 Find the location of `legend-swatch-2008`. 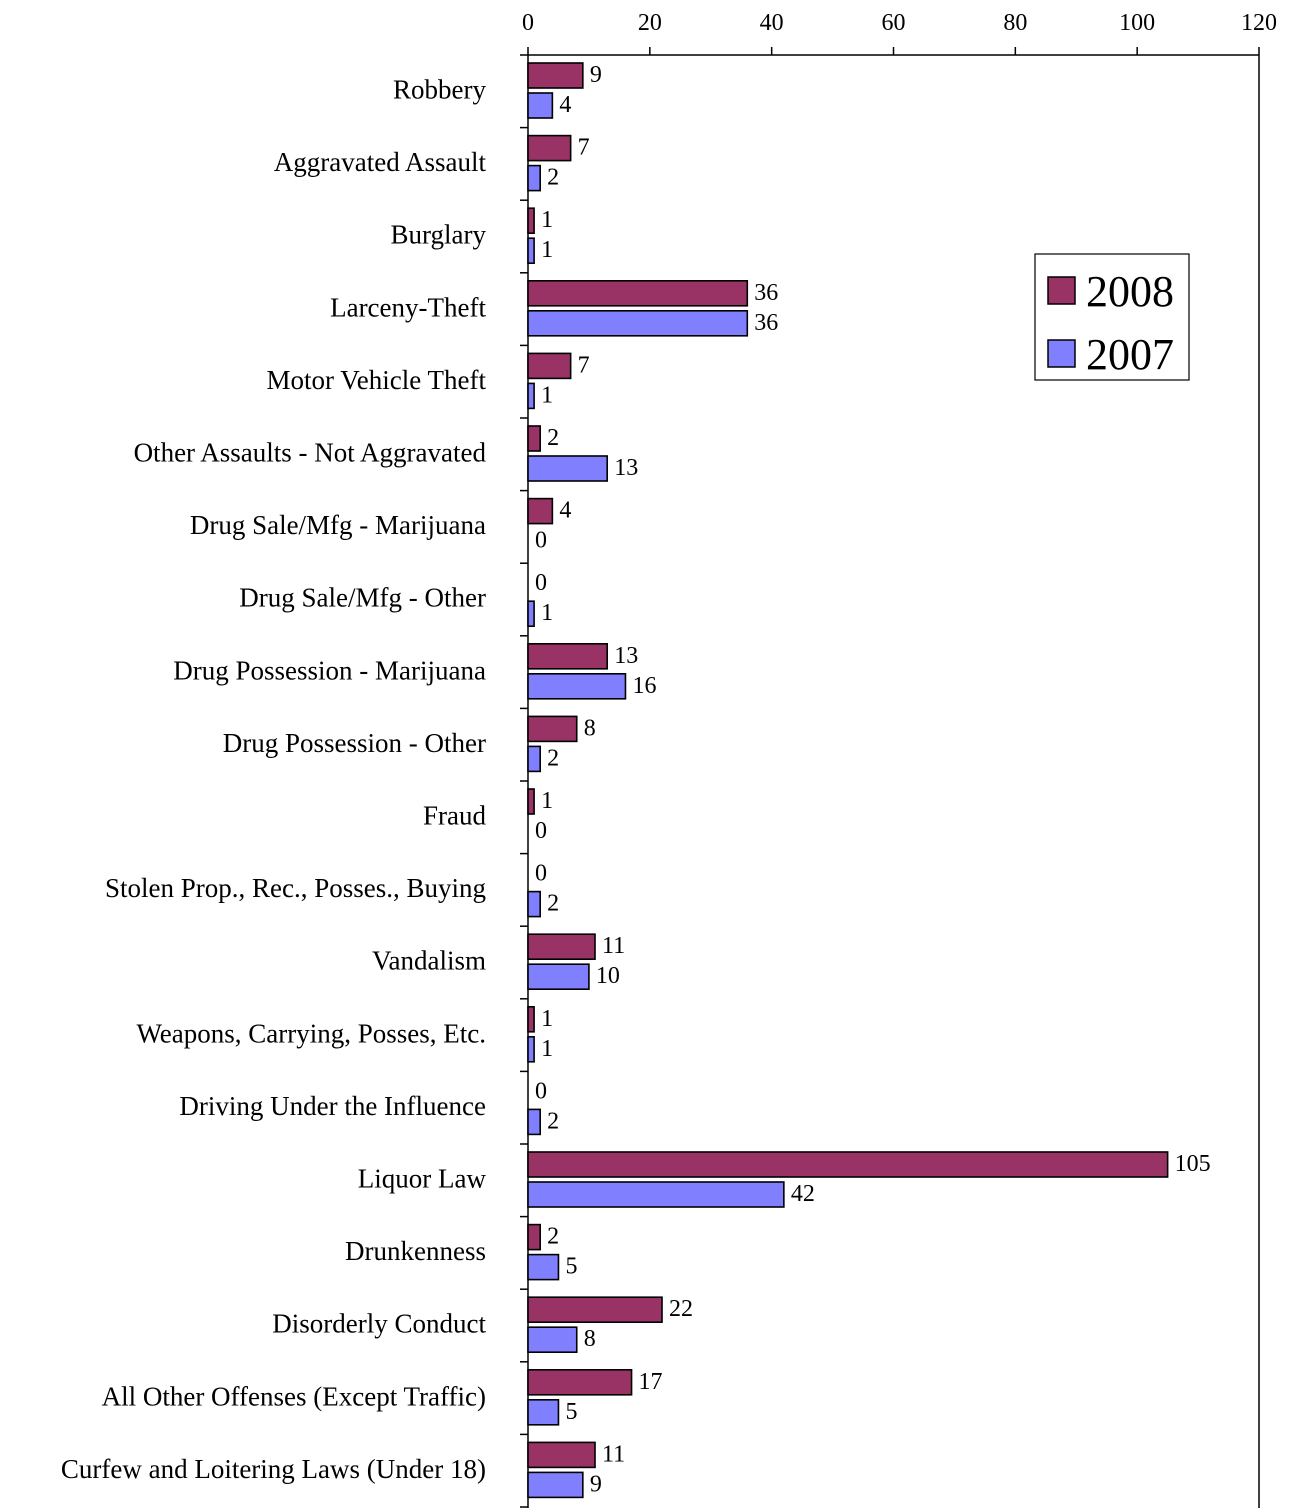

legend-swatch-2008 is located at coordinates (1061, 290).